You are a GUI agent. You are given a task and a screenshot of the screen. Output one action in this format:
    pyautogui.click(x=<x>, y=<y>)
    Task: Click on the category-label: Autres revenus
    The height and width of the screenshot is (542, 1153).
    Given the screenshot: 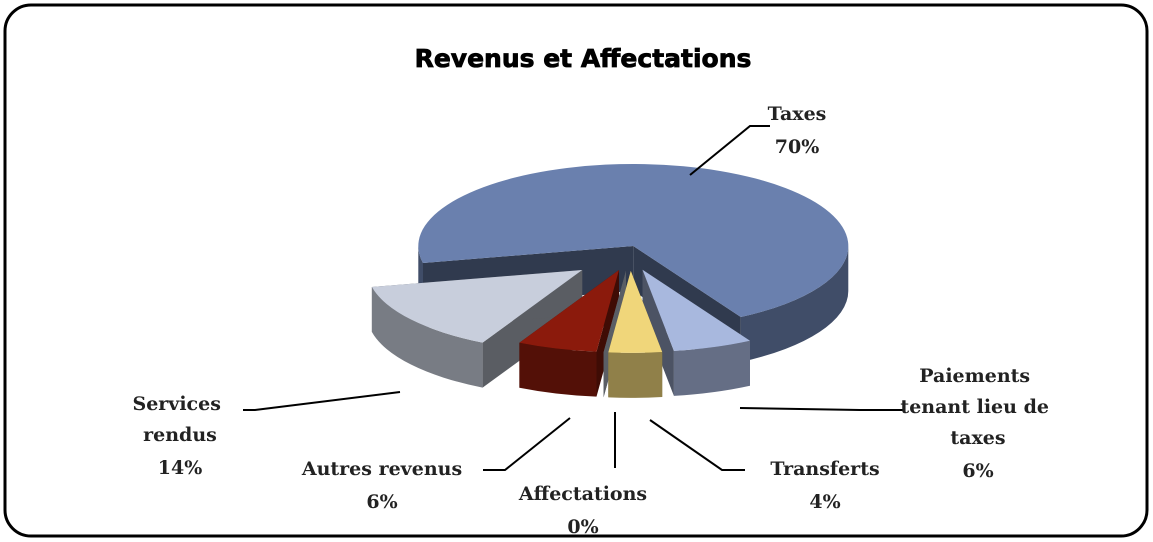 What is the action you would take?
    pyautogui.click(x=381, y=469)
    